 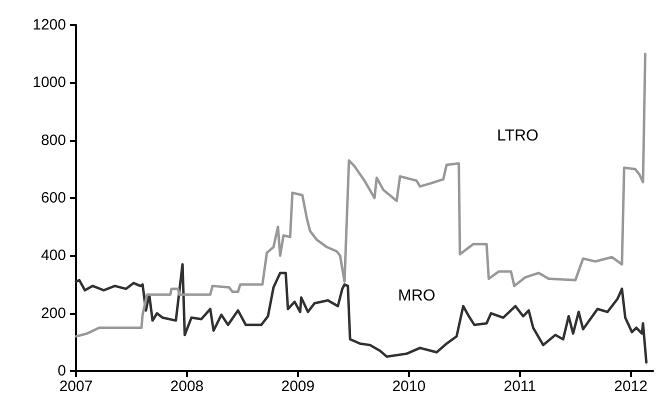 What do you see at coordinates (631, 386) in the screenshot?
I see `x-tick-label: 2012` at bounding box center [631, 386].